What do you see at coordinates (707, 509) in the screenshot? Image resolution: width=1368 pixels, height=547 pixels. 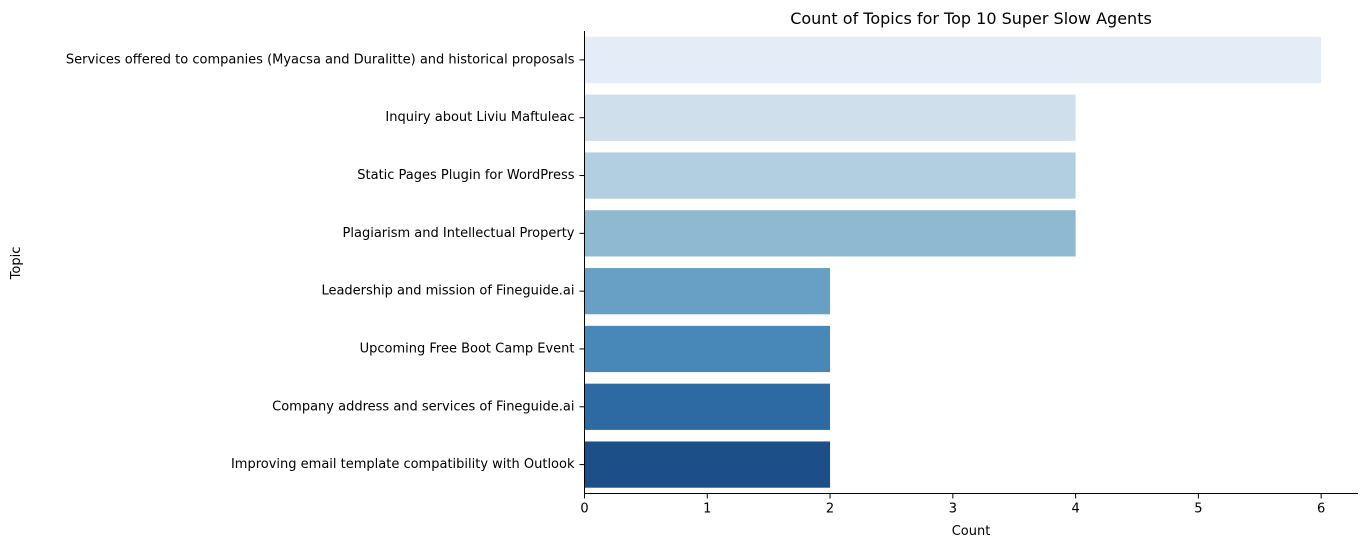 I see `x-tick-label: 1` at bounding box center [707, 509].